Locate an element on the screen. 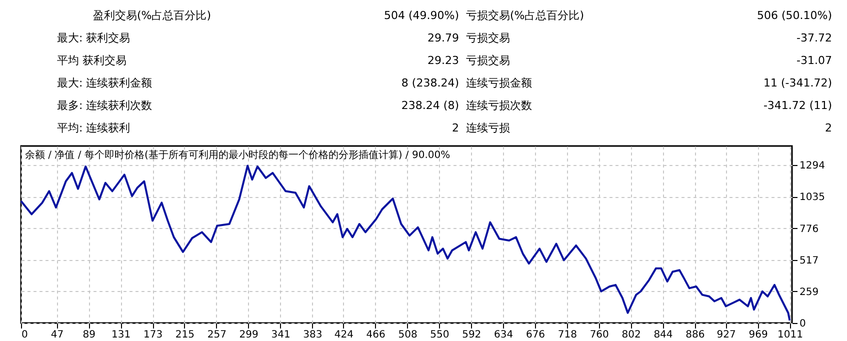 The image size is (847, 341). x-tick-label: 760 is located at coordinates (599, 335).